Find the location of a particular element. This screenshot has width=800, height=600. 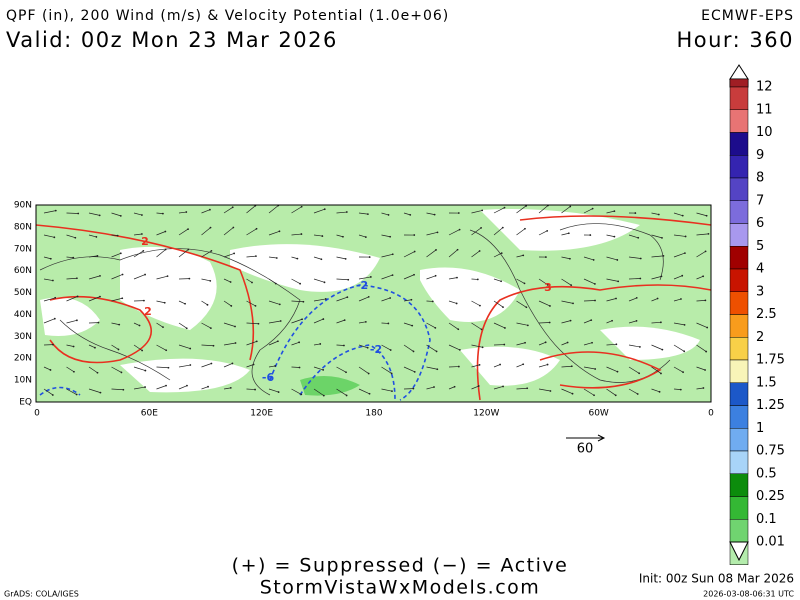

wind-ref-arrowhead is located at coordinates (601, 438).